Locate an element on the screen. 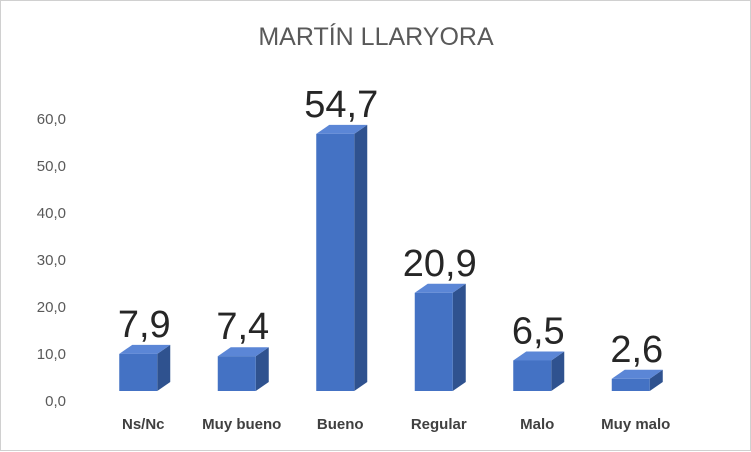 The image size is (751, 452). y-tick-label: 10,0 is located at coordinates (51, 354).